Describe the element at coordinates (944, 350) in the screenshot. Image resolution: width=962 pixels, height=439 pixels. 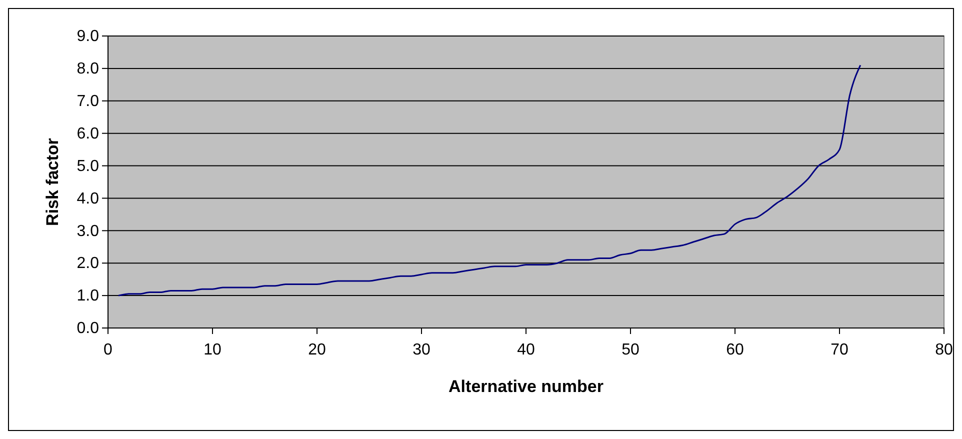
I see `x-tick-label: 80` at that location.